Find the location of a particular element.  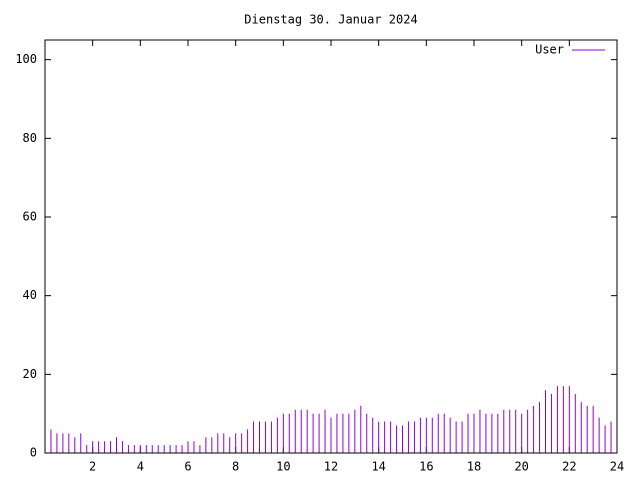

legend-label: User is located at coordinates (549, 50).